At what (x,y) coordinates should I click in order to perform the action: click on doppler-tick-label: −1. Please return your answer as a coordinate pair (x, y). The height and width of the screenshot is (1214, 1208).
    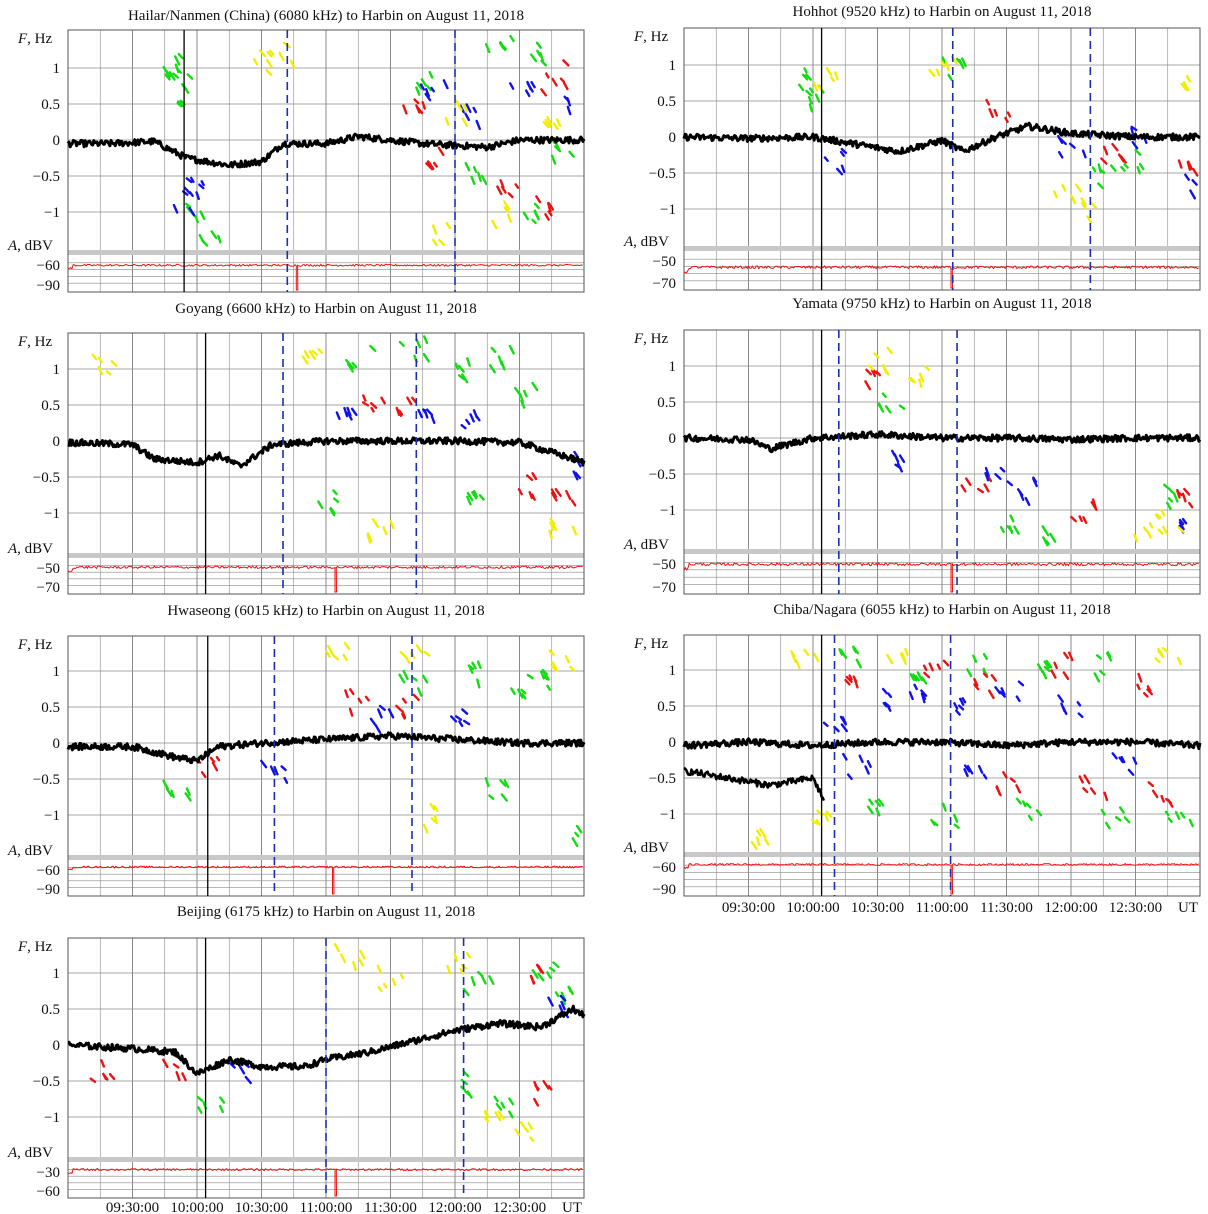
    Looking at the image, I should click on (52, 514).